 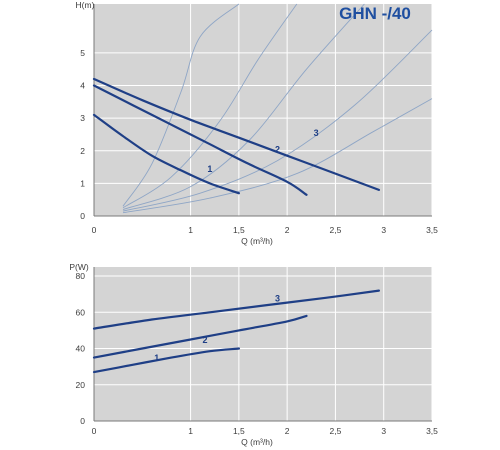 I want to click on y-tick-label: 5, so click(x=82, y=53).